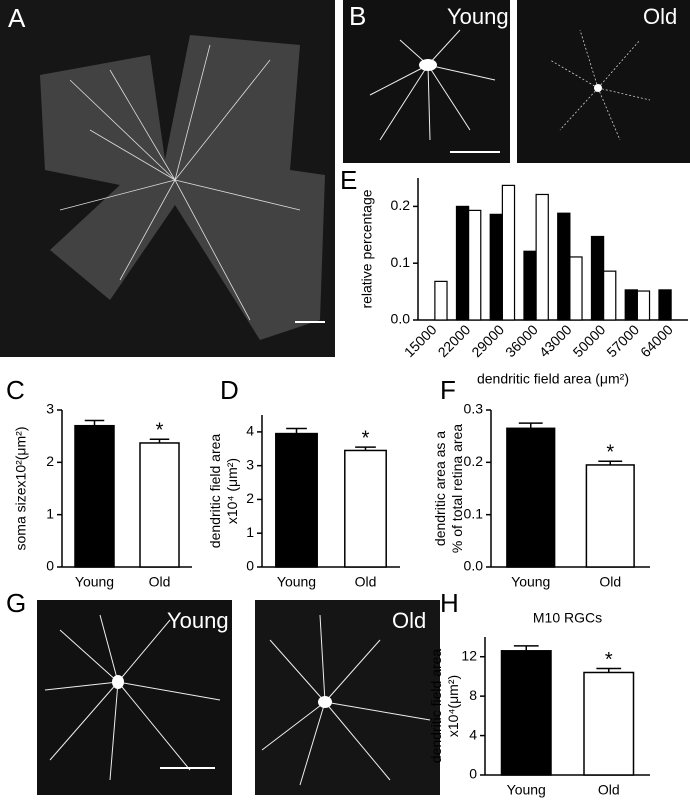  I want to click on x-tick-label: 57000, so click(622, 340).